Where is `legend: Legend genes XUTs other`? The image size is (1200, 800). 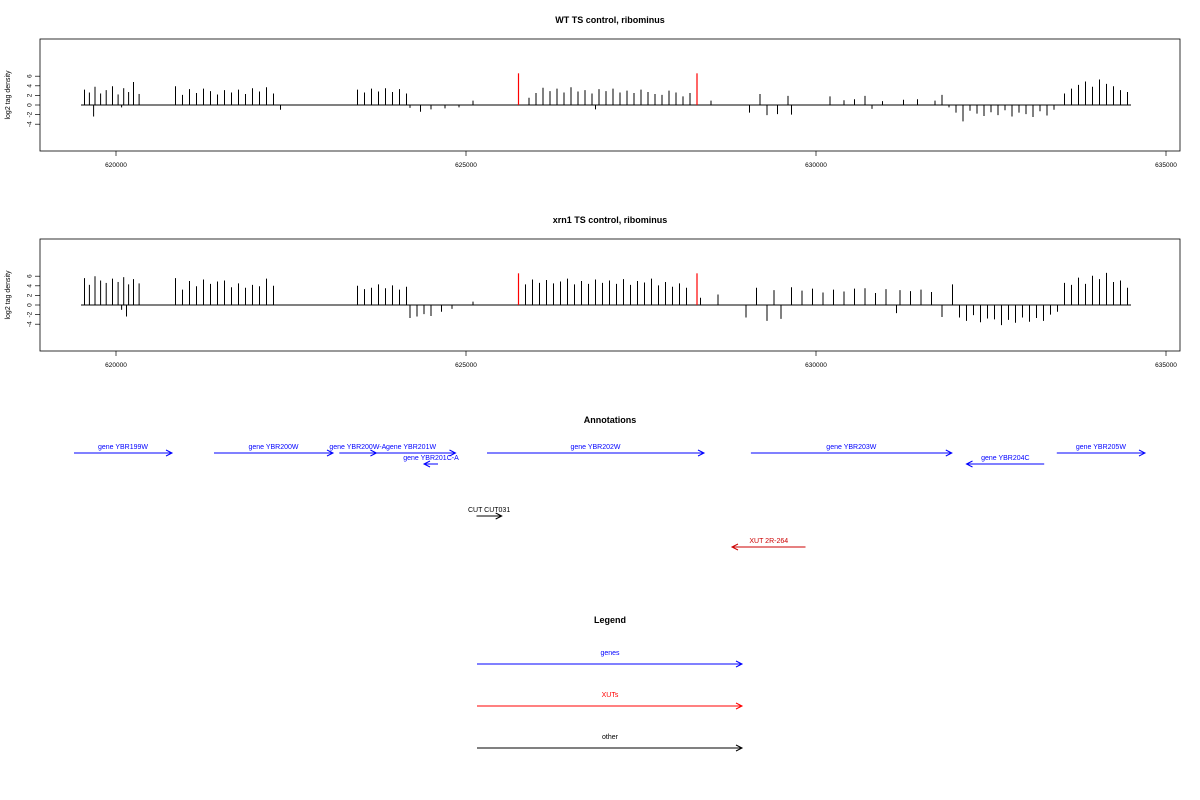 legend: Legend genes XUTs other is located at coordinates (610, 683).